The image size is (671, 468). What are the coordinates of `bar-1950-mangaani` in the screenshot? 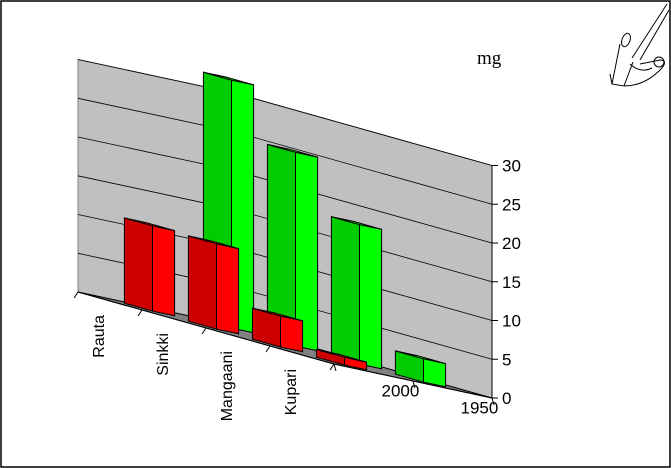 It's located at (356, 293).